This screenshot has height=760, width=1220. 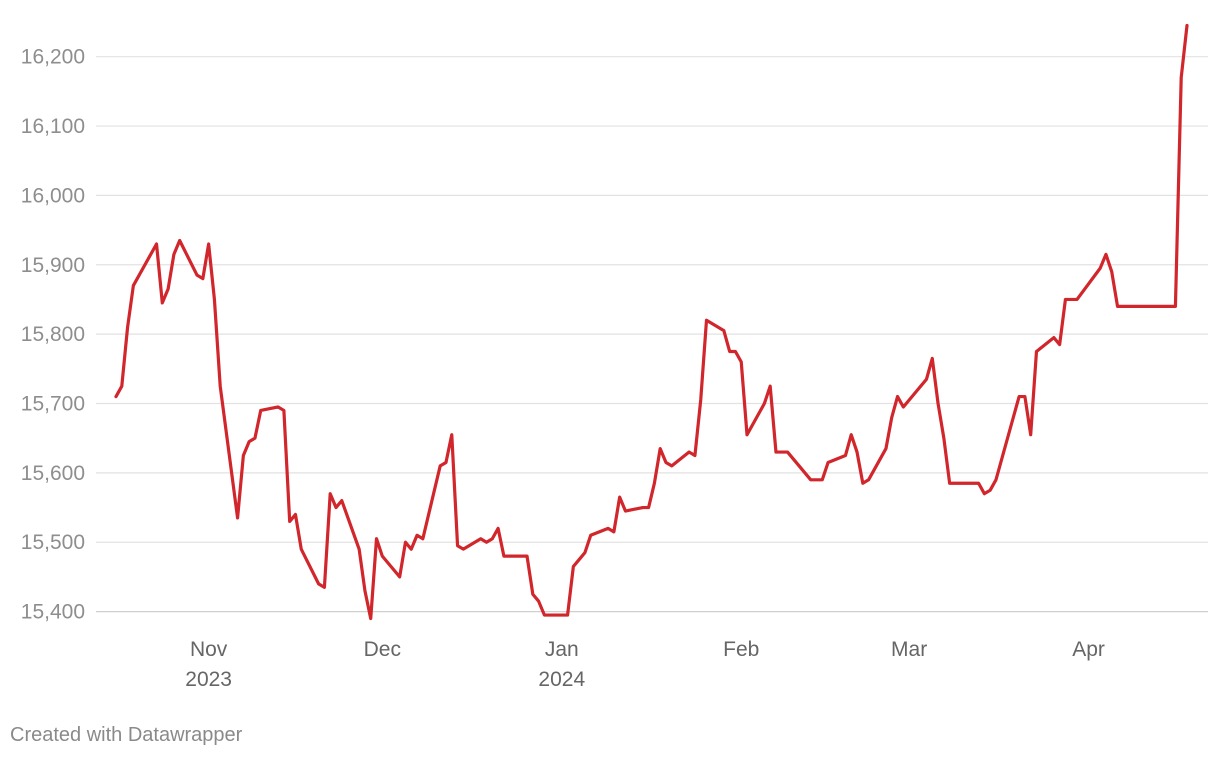 What do you see at coordinates (126, 735) in the screenshot?
I see `datawrapper-credit: Created with Datawrapper` at bounding box center [126, 735].